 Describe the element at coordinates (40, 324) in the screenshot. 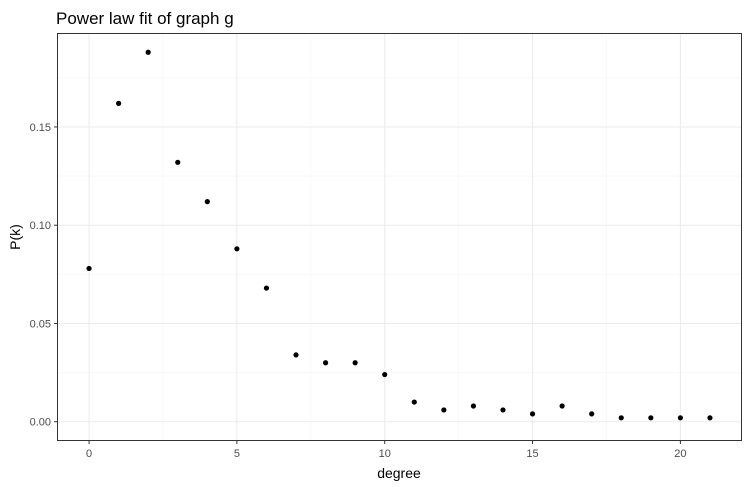

I see `y-tick-label: 0.05` at that location.